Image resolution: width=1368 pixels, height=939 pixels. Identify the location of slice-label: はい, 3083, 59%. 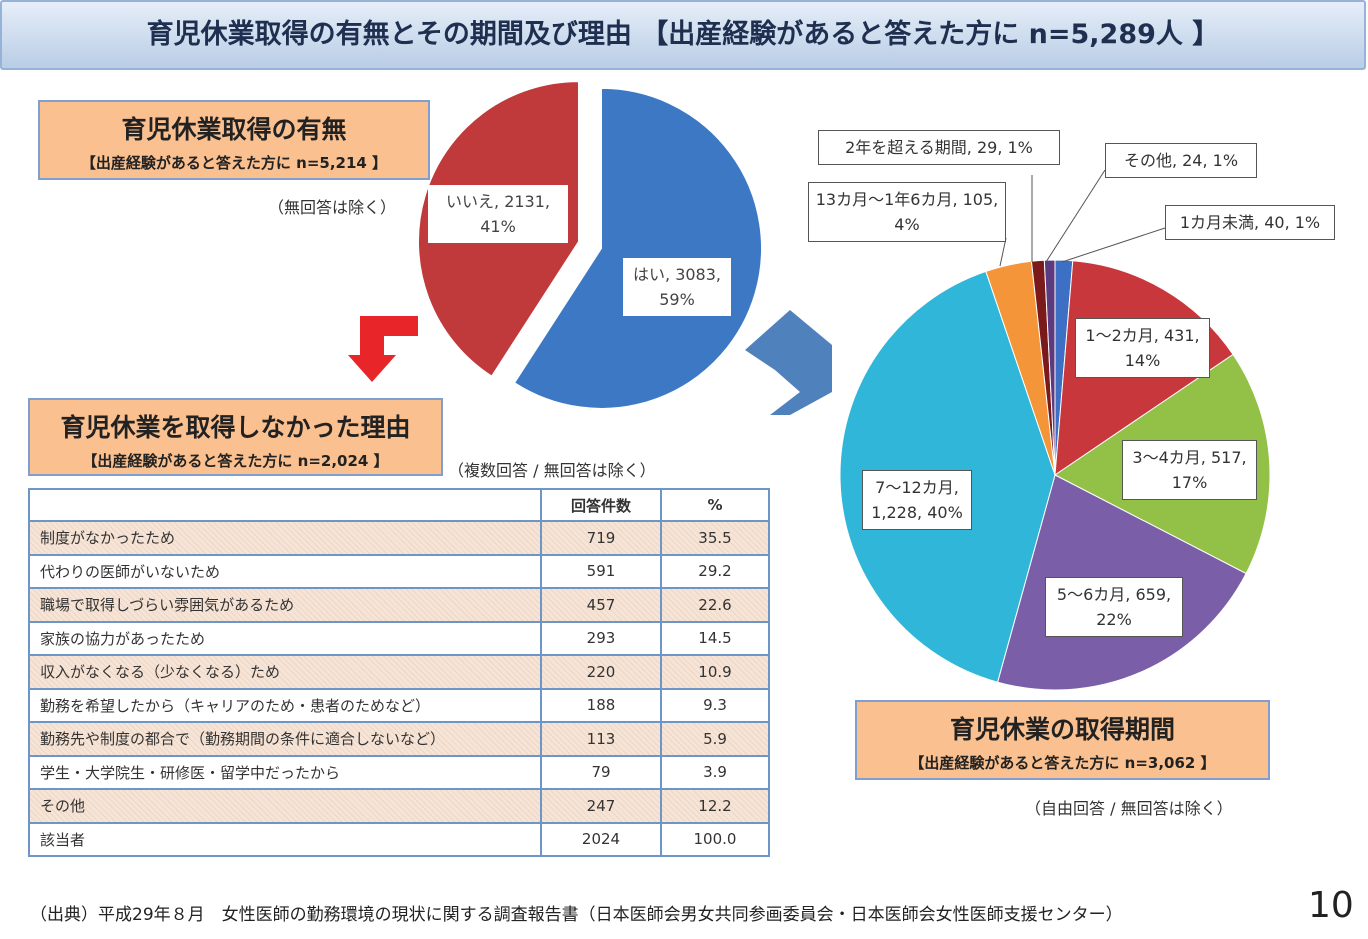
(677, 287).